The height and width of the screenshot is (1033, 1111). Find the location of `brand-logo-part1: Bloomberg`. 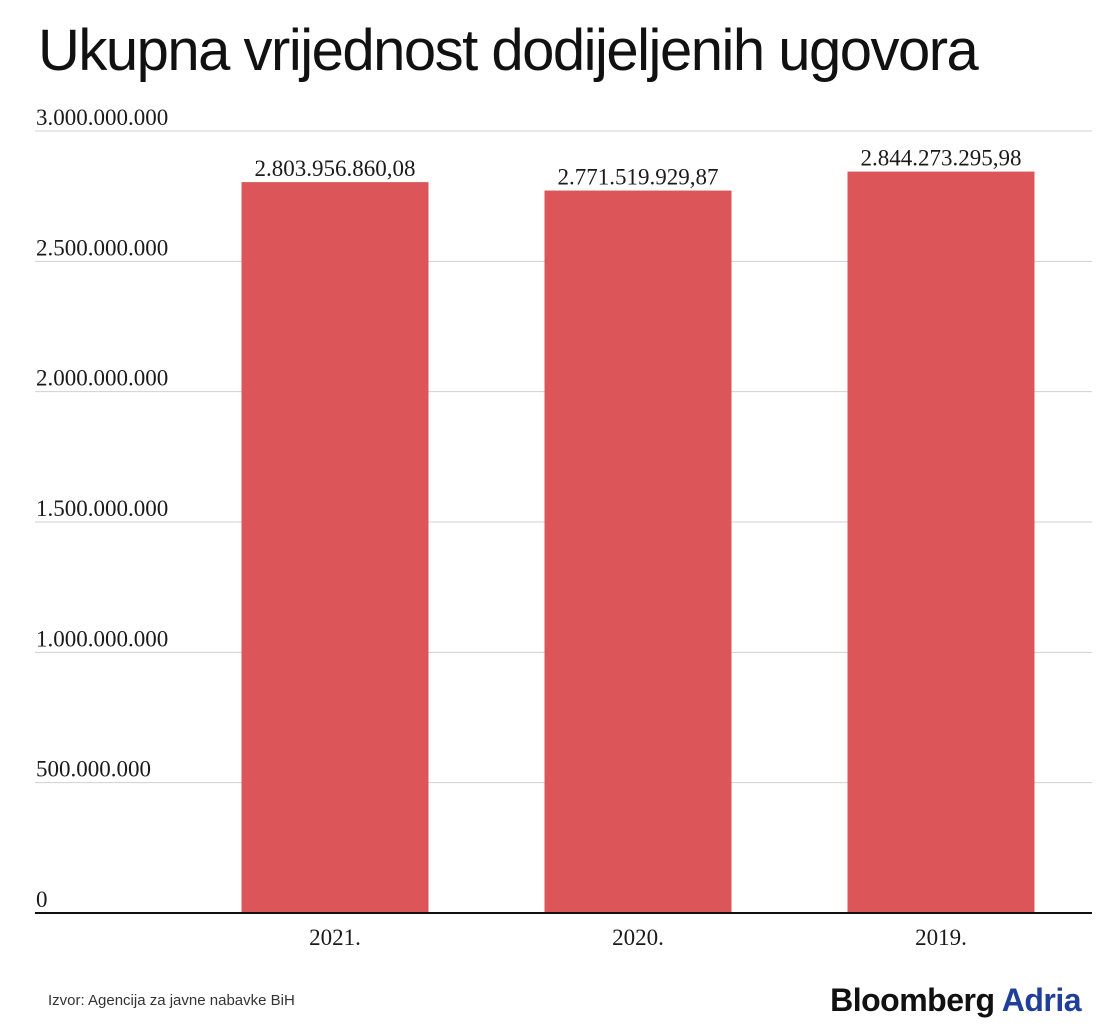

brand-logo-part1: Bloomberg is located at coordinates (912, 1000).